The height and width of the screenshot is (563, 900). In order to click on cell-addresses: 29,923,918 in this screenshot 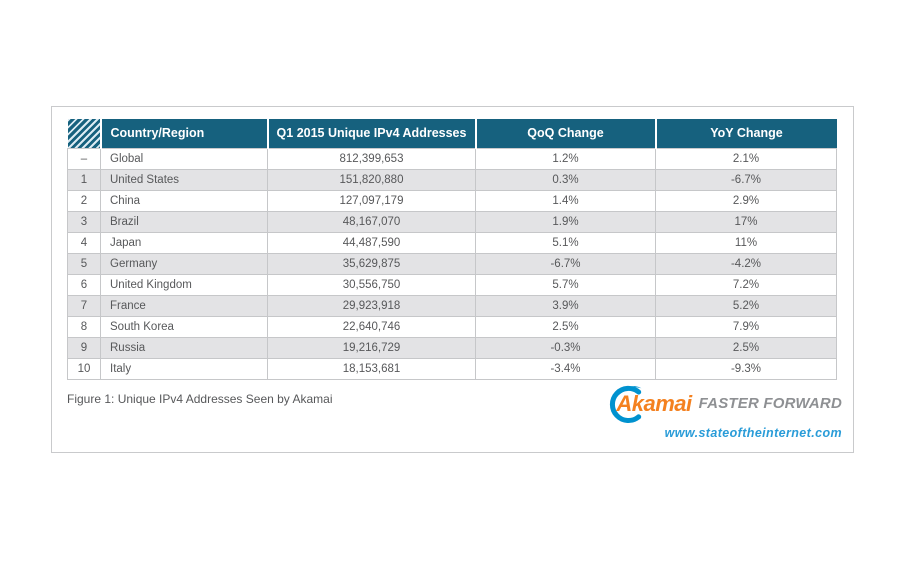, I will do `click(371, 305)`.